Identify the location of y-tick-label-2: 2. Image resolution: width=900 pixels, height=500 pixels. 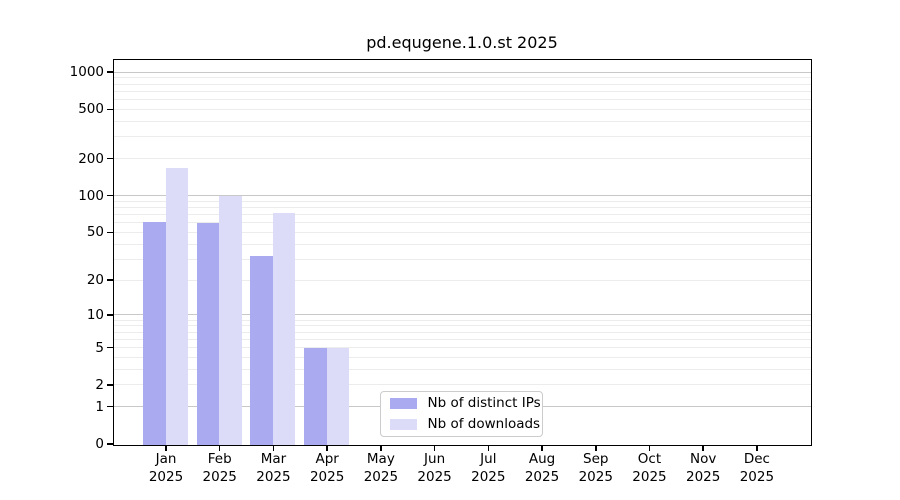
(99, 384).